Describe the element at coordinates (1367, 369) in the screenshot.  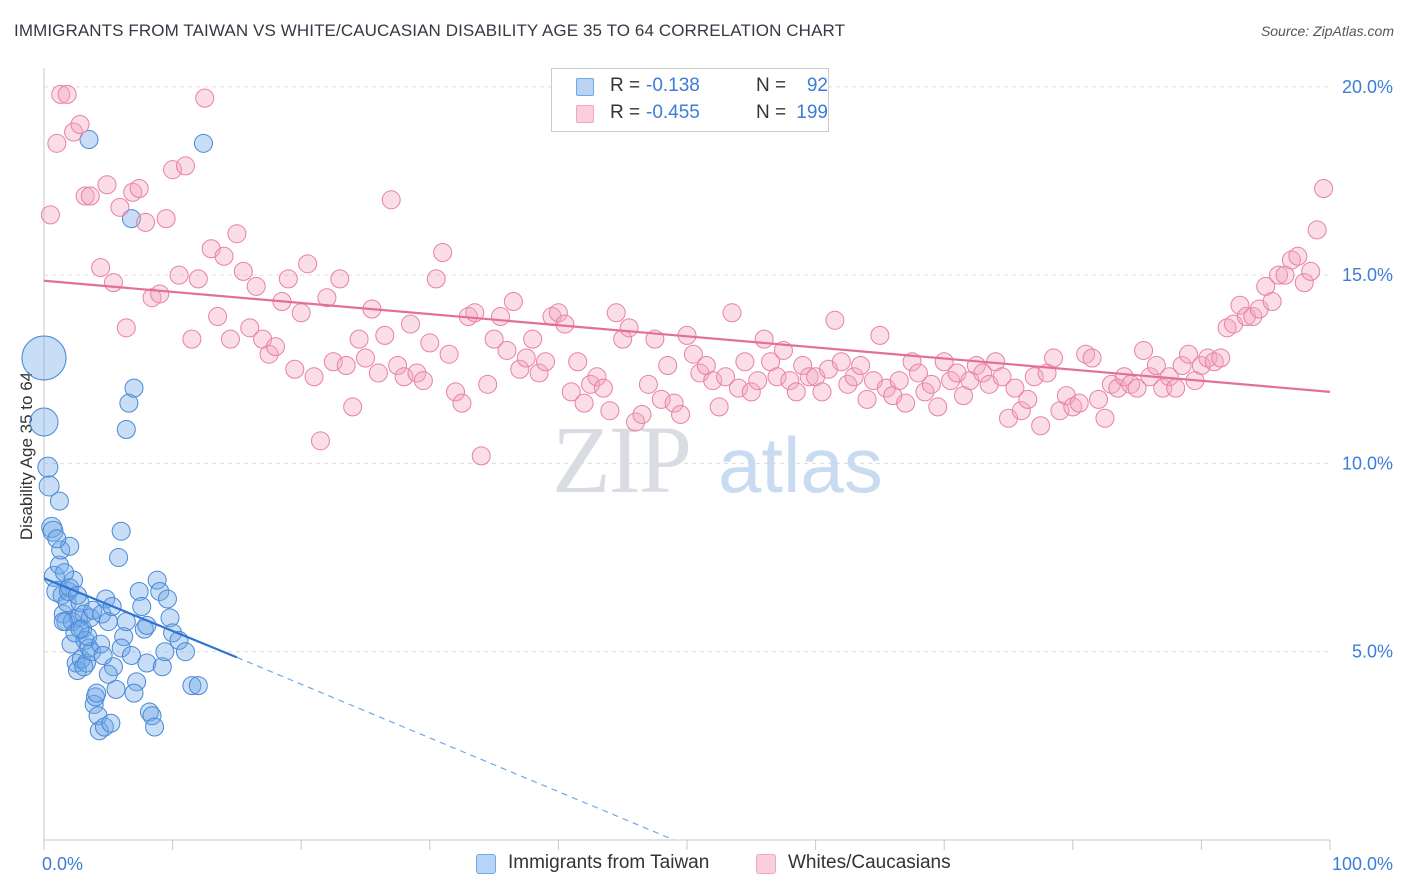
I see `y-tick-labels: 5.0% 10.0% 15.0% 20.0%` at that location.